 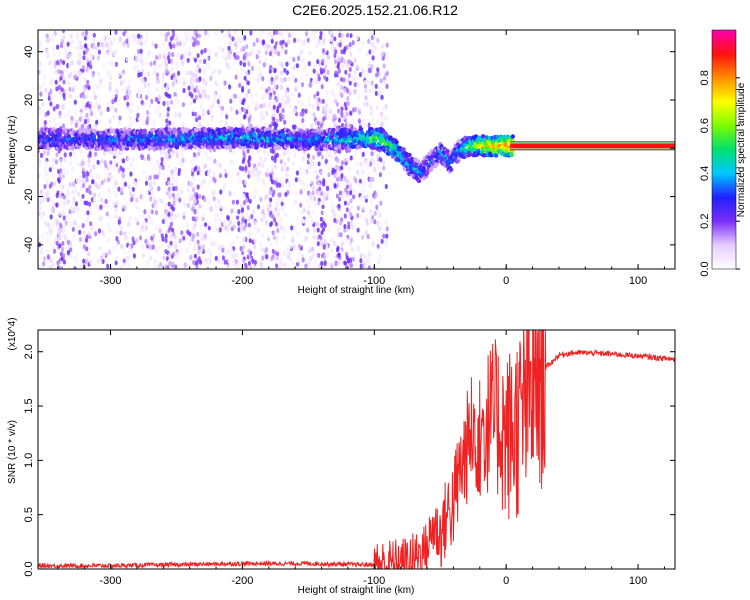 I want to click on spectrogram-ridge-cell, so click(x=451, y=169).